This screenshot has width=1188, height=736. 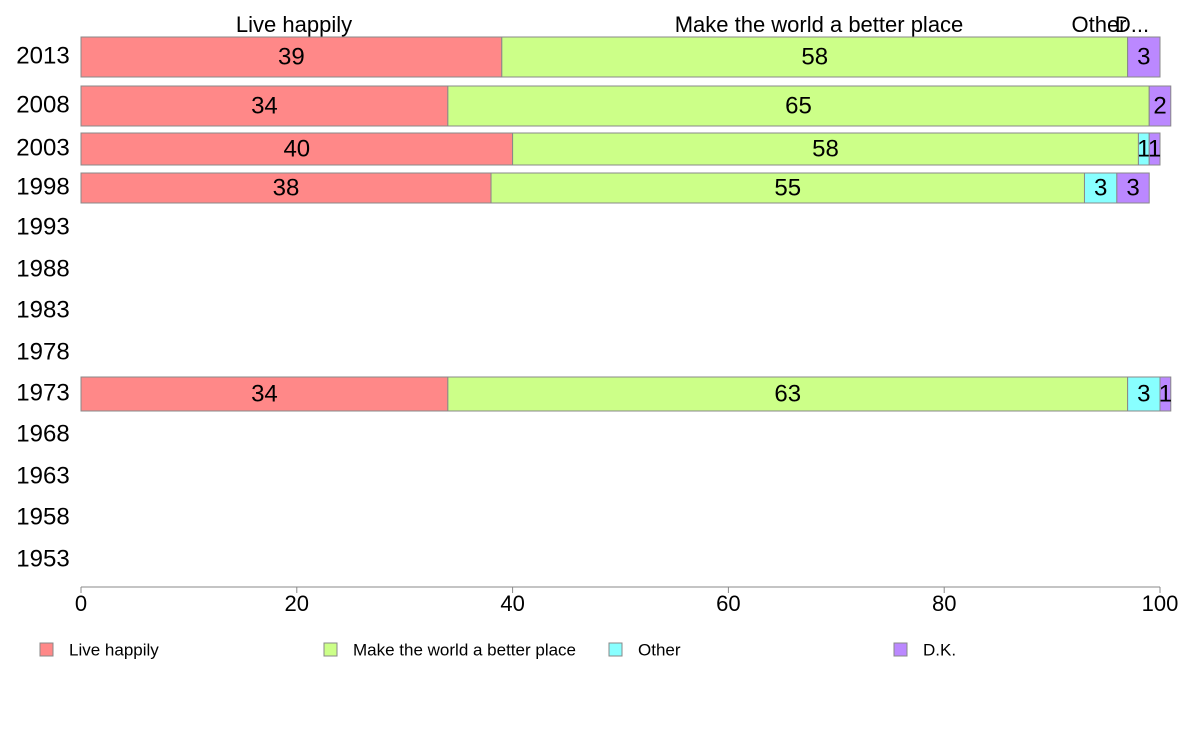 I want to click on bar-value-label-1998-4: 3, so click(x=1132, y=187).